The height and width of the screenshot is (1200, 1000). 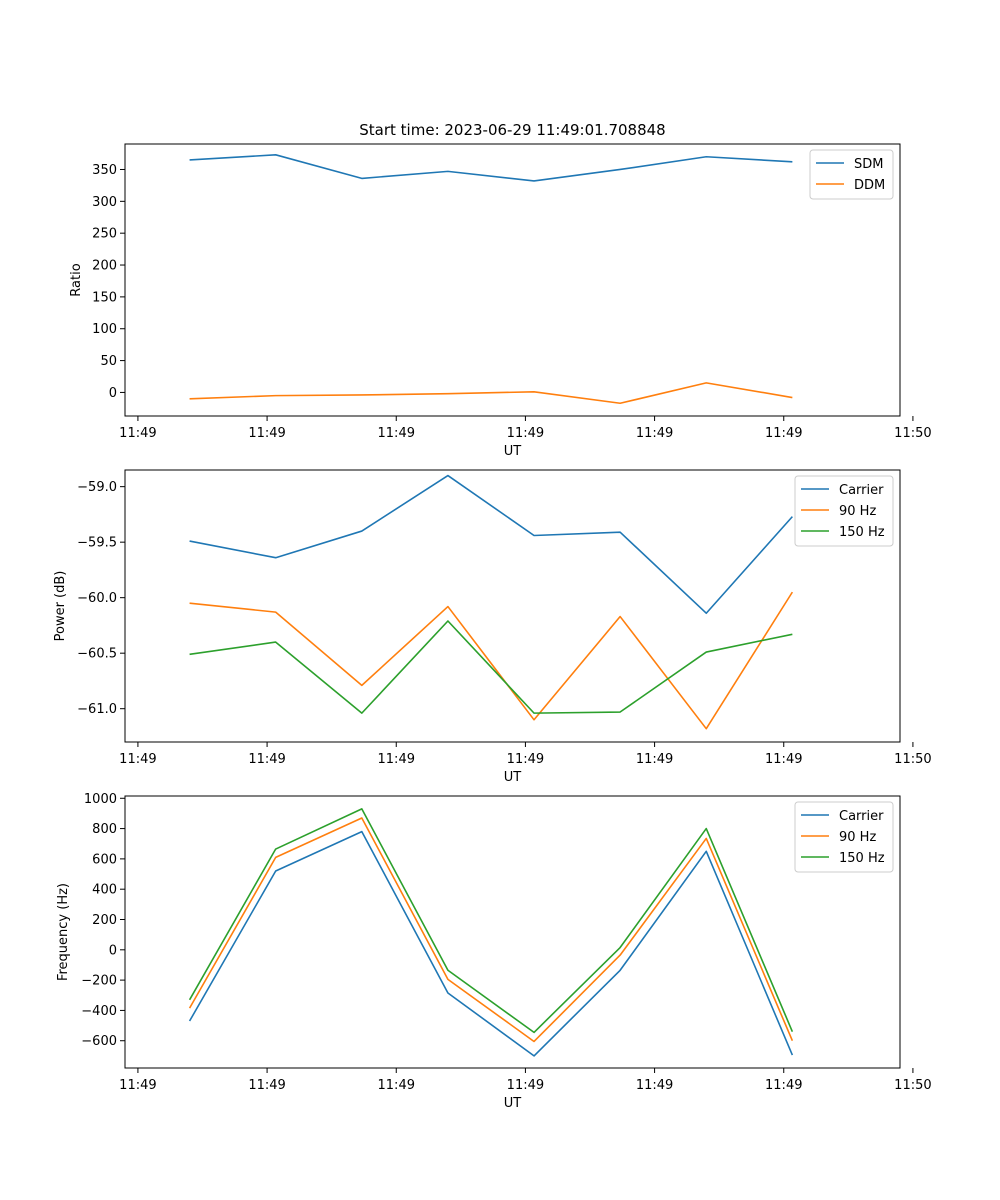 What do you see at coordinates (104, 890) in the screenshot?
I see `y-tick-label: 400` at bounding box center [104, 890].